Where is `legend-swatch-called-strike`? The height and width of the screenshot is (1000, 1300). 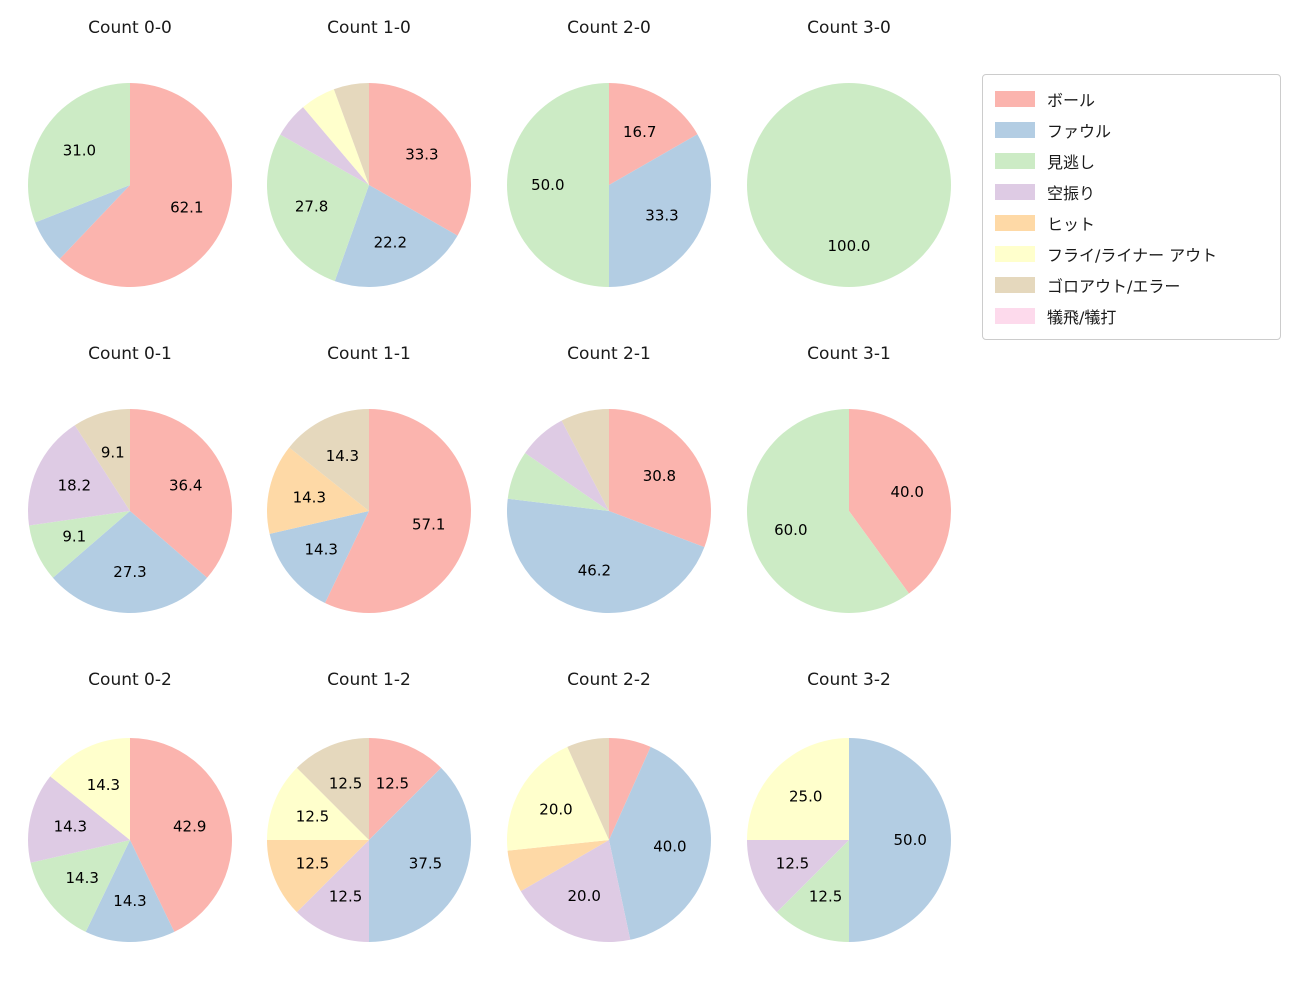
legend-swatch-called-strike is located at coordinates (1015, 160).